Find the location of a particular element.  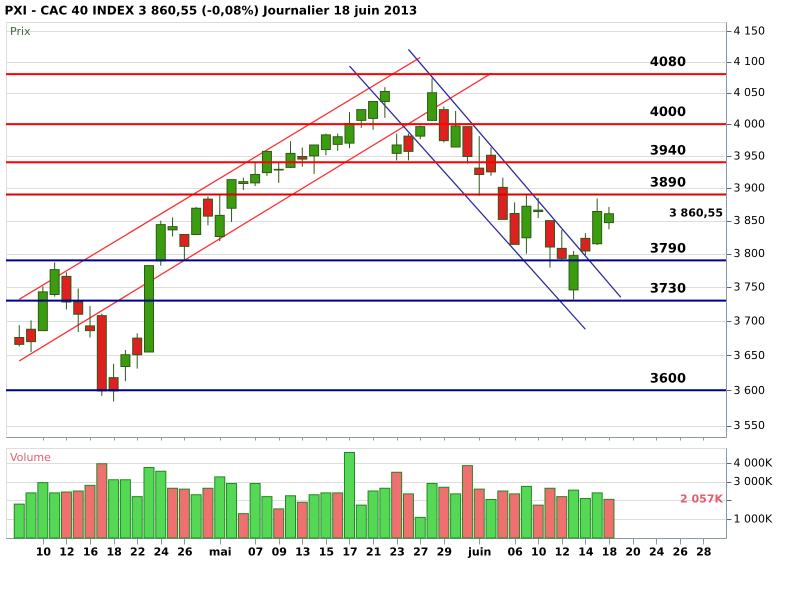

ref-line-label: 3600 is located at coordinates (668, 378).